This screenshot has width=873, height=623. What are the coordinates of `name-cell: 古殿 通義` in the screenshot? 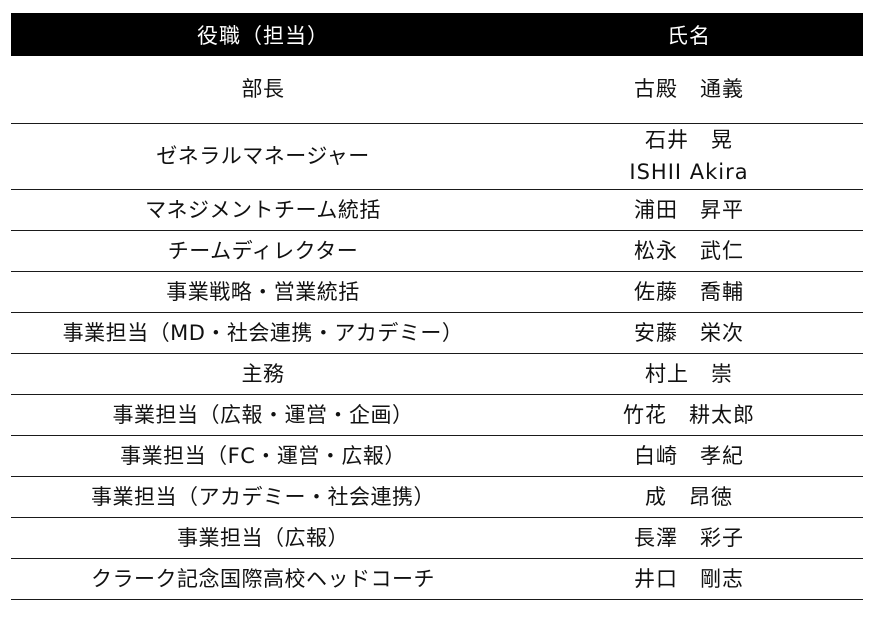 It's located at (689, 90).